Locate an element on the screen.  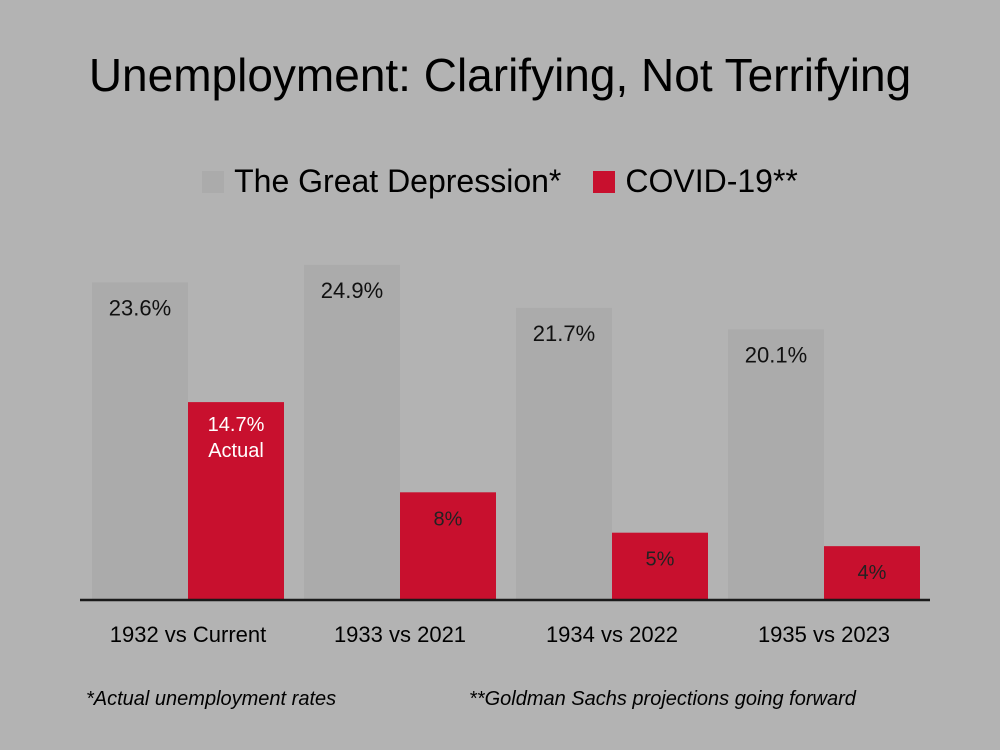
chart-title: Unemployment: Clarifying, Not Terrifying is located at coordinates (500, 75).